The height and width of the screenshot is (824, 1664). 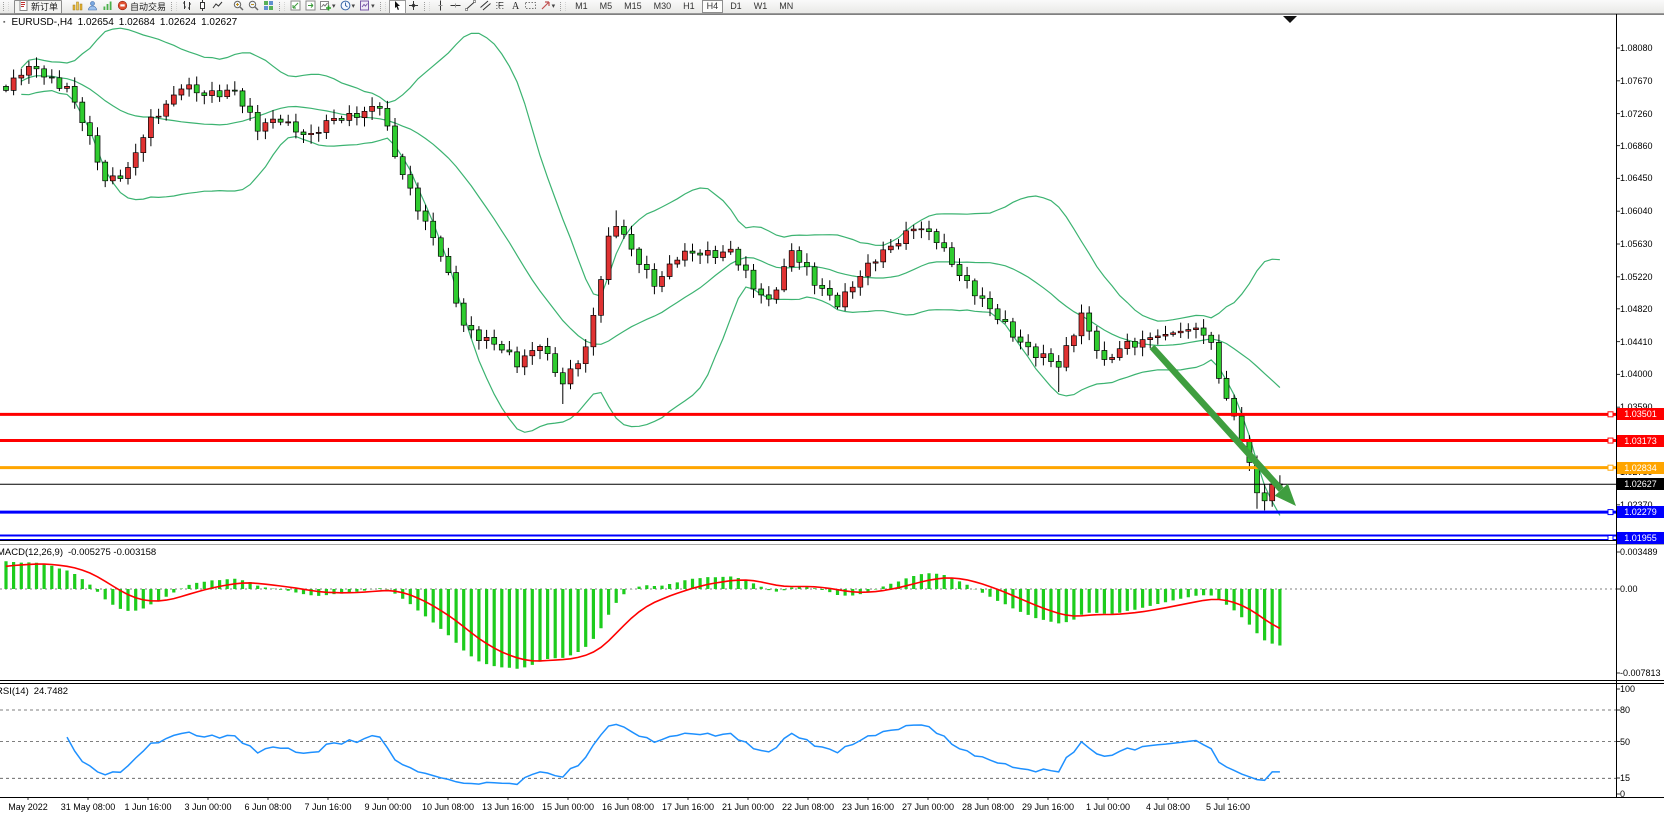 What do you see at coordinates (760, 6) in the screenshot?
I see `timeframe-w1-button: W1` at bounding box center [760, 6].